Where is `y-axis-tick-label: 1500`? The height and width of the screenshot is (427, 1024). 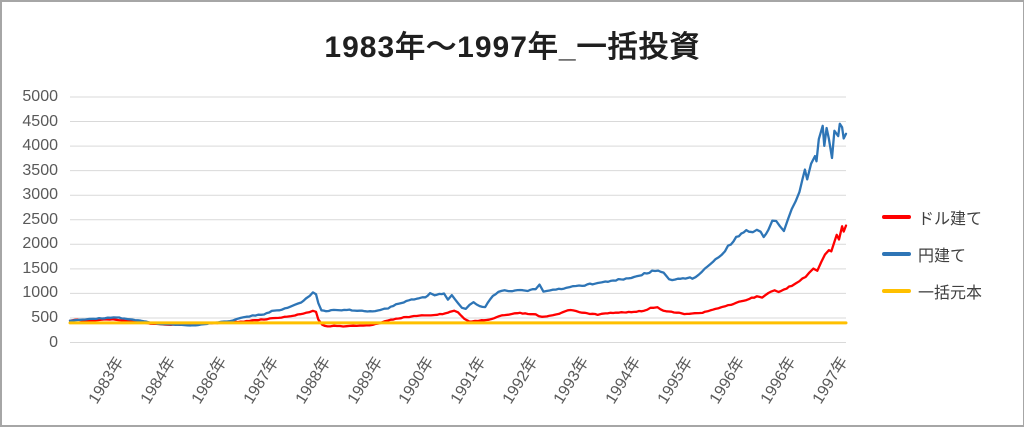
y-axis-tick-label: 1500 is located at coordinates (40, 268).